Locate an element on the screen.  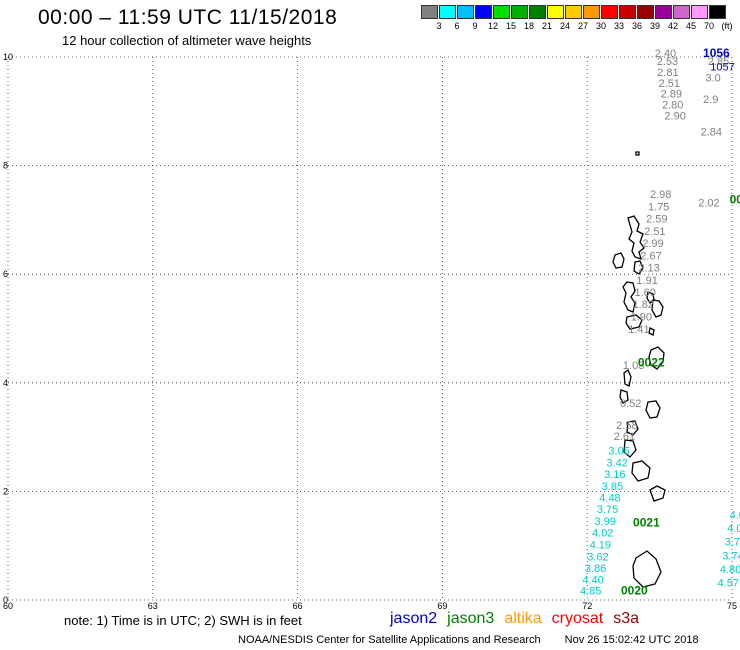
wave-height-label: 1.90 is located at coordinates (641, 317).